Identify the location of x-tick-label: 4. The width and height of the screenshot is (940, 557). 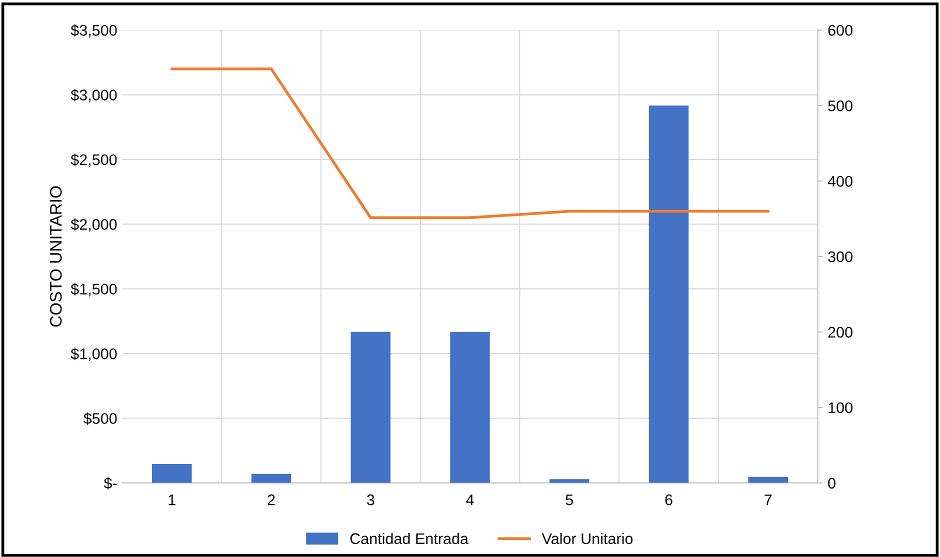
(470, 500).